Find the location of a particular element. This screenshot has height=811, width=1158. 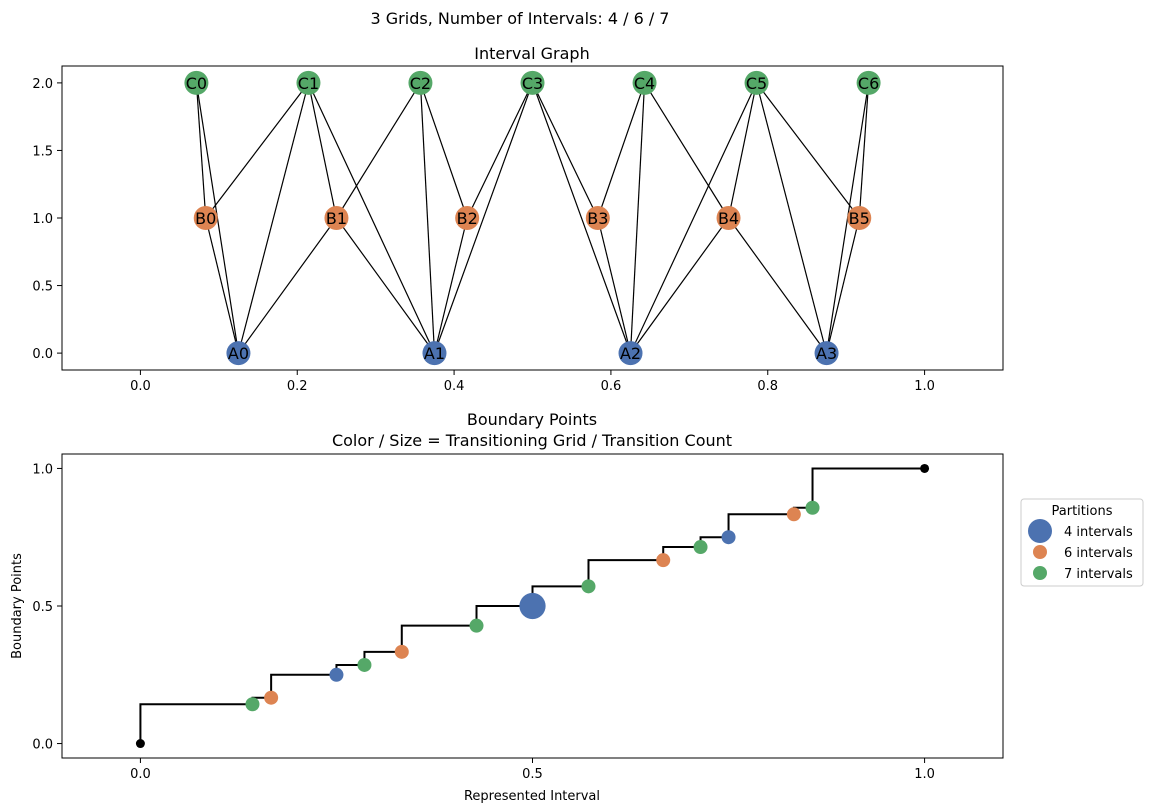

figure-suptitle: 3 Grids, Number of Intervals: 4 / 6 / 7 is located at coordinates (520, 18).